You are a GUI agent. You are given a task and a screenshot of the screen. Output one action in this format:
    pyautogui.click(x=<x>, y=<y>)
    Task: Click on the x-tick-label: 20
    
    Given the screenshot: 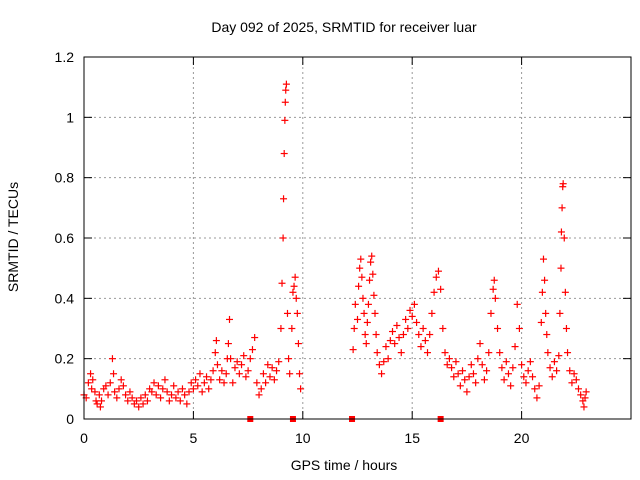 What is the action you would take?
    pyautogui.click(x=522, y=438)
    